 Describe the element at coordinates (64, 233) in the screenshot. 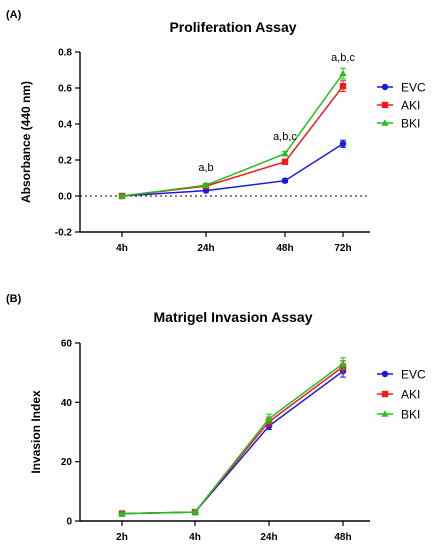

I see `y-tick-label: -0.2` at that location.